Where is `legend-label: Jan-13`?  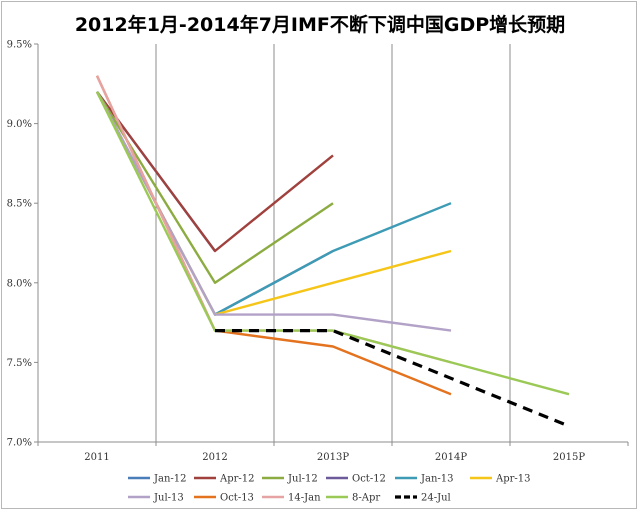 legend-label: Jan-13 is located at coordinates (437, 479).